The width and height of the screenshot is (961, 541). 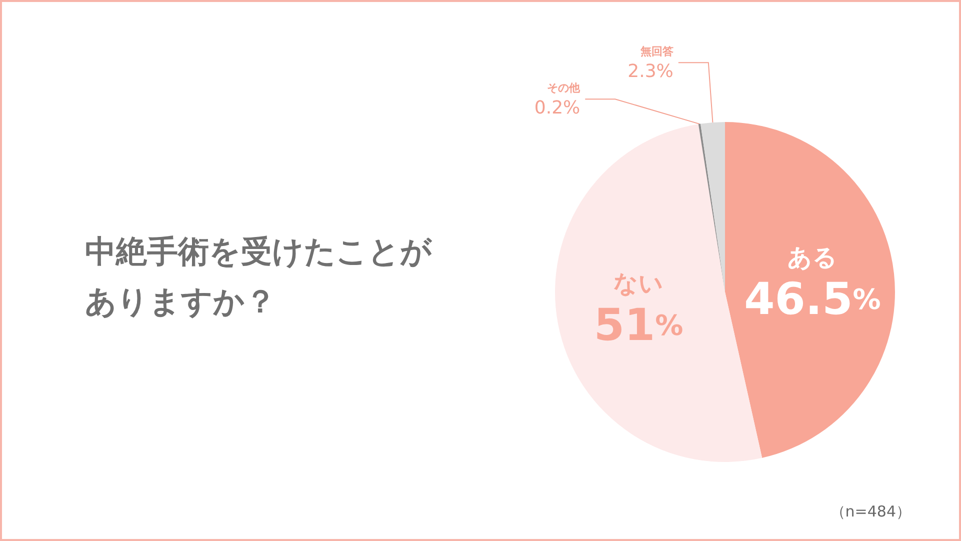 I want to click on slice-label: その他, so click(x=564, y=88).